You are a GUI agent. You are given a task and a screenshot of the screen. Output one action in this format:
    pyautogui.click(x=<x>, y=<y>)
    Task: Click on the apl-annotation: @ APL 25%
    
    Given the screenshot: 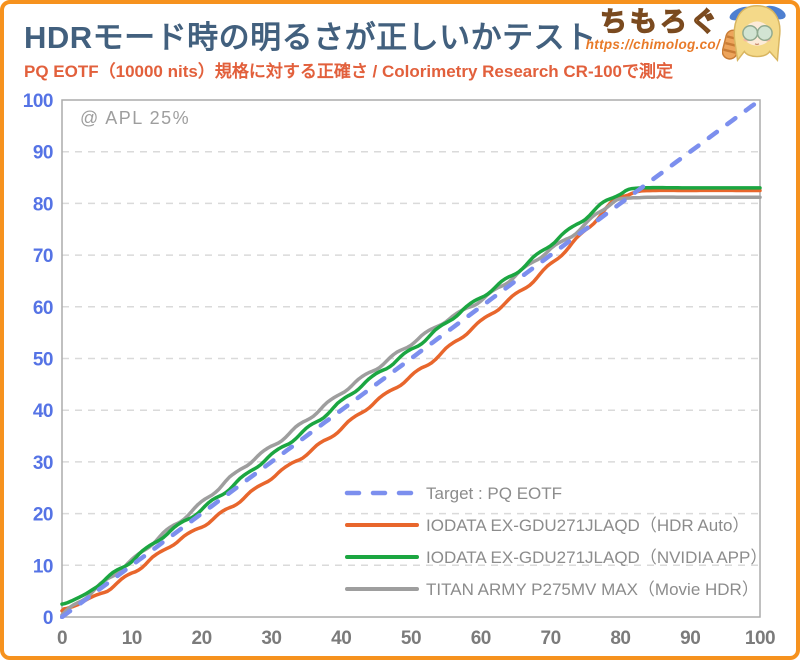 What is the action you would take?
    pyautogui.click(x=135, y=118)
    